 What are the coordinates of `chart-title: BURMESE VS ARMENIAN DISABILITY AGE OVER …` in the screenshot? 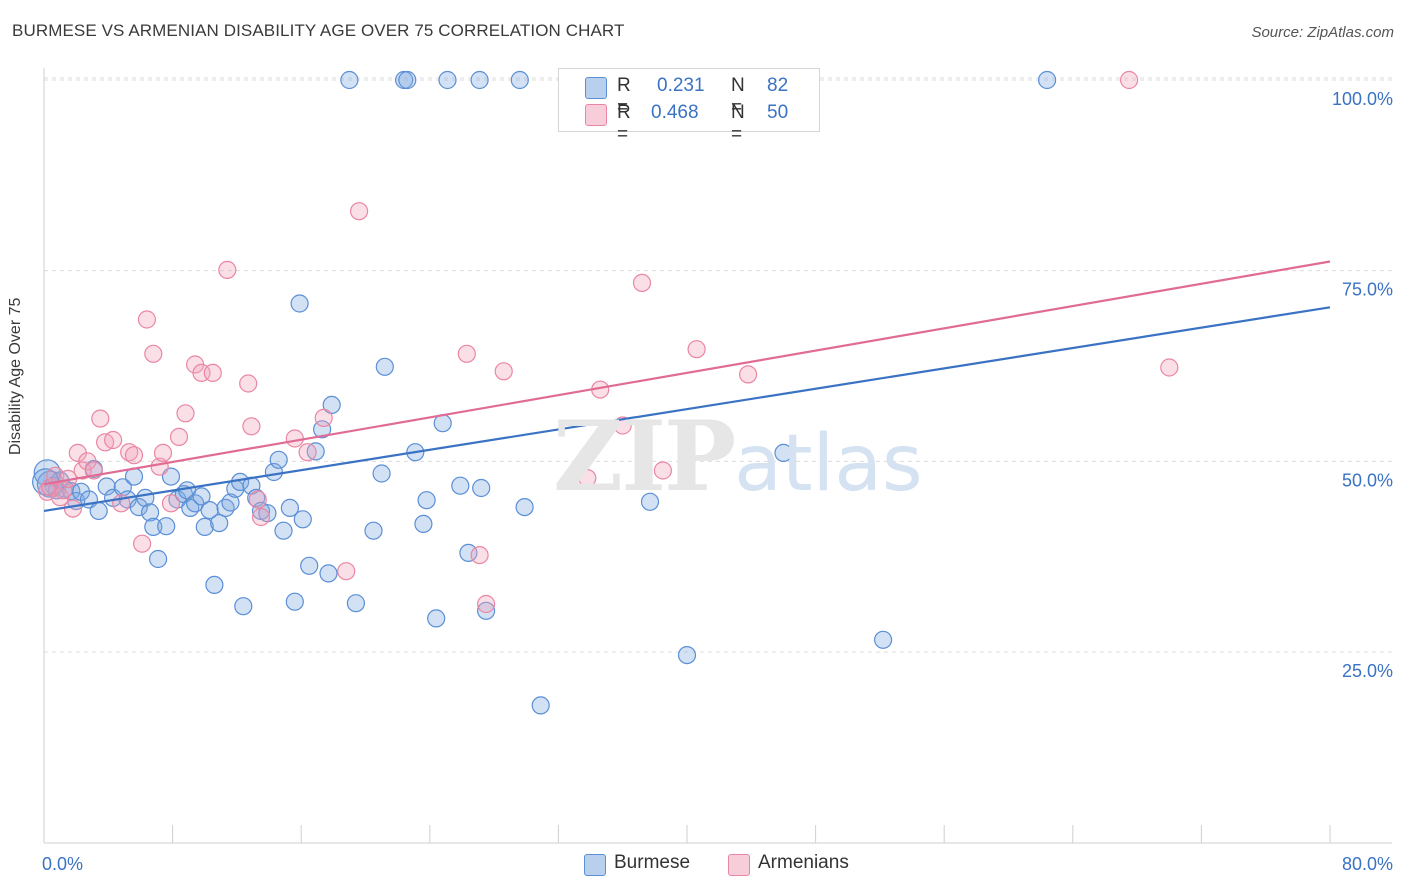 It's located at (318, 30).